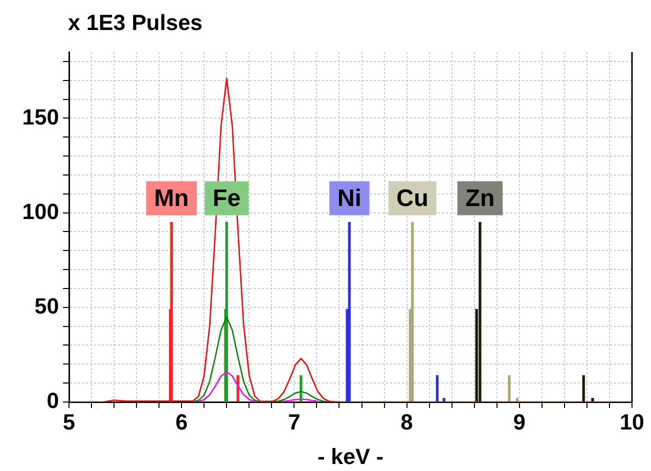  I want to click on x-axis-title: - keV -, so click(350, 456).